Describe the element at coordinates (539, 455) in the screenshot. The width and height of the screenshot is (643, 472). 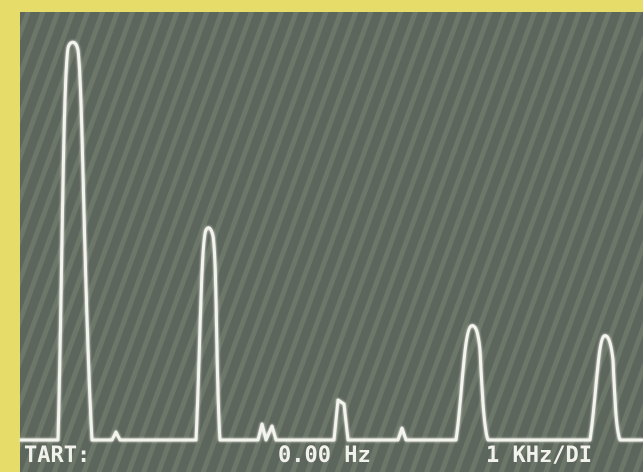
I see `scale-label: 1 KHz/DI` at that location.